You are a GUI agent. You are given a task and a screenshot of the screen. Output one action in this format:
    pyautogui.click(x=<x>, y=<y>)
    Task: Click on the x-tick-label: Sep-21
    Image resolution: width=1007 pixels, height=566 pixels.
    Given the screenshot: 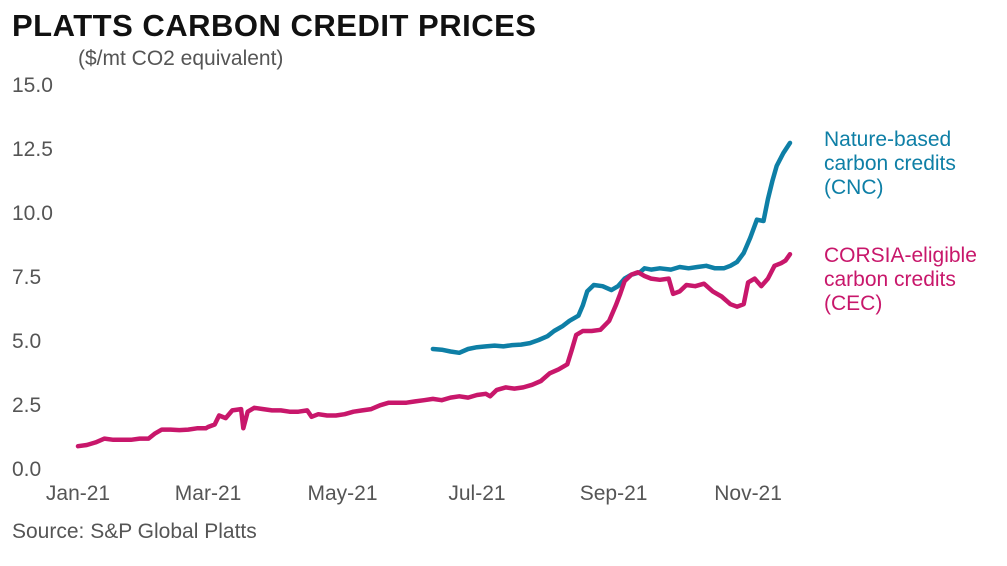 What is the action you would take?
    pyautogui.click(x=614, y=493)
    